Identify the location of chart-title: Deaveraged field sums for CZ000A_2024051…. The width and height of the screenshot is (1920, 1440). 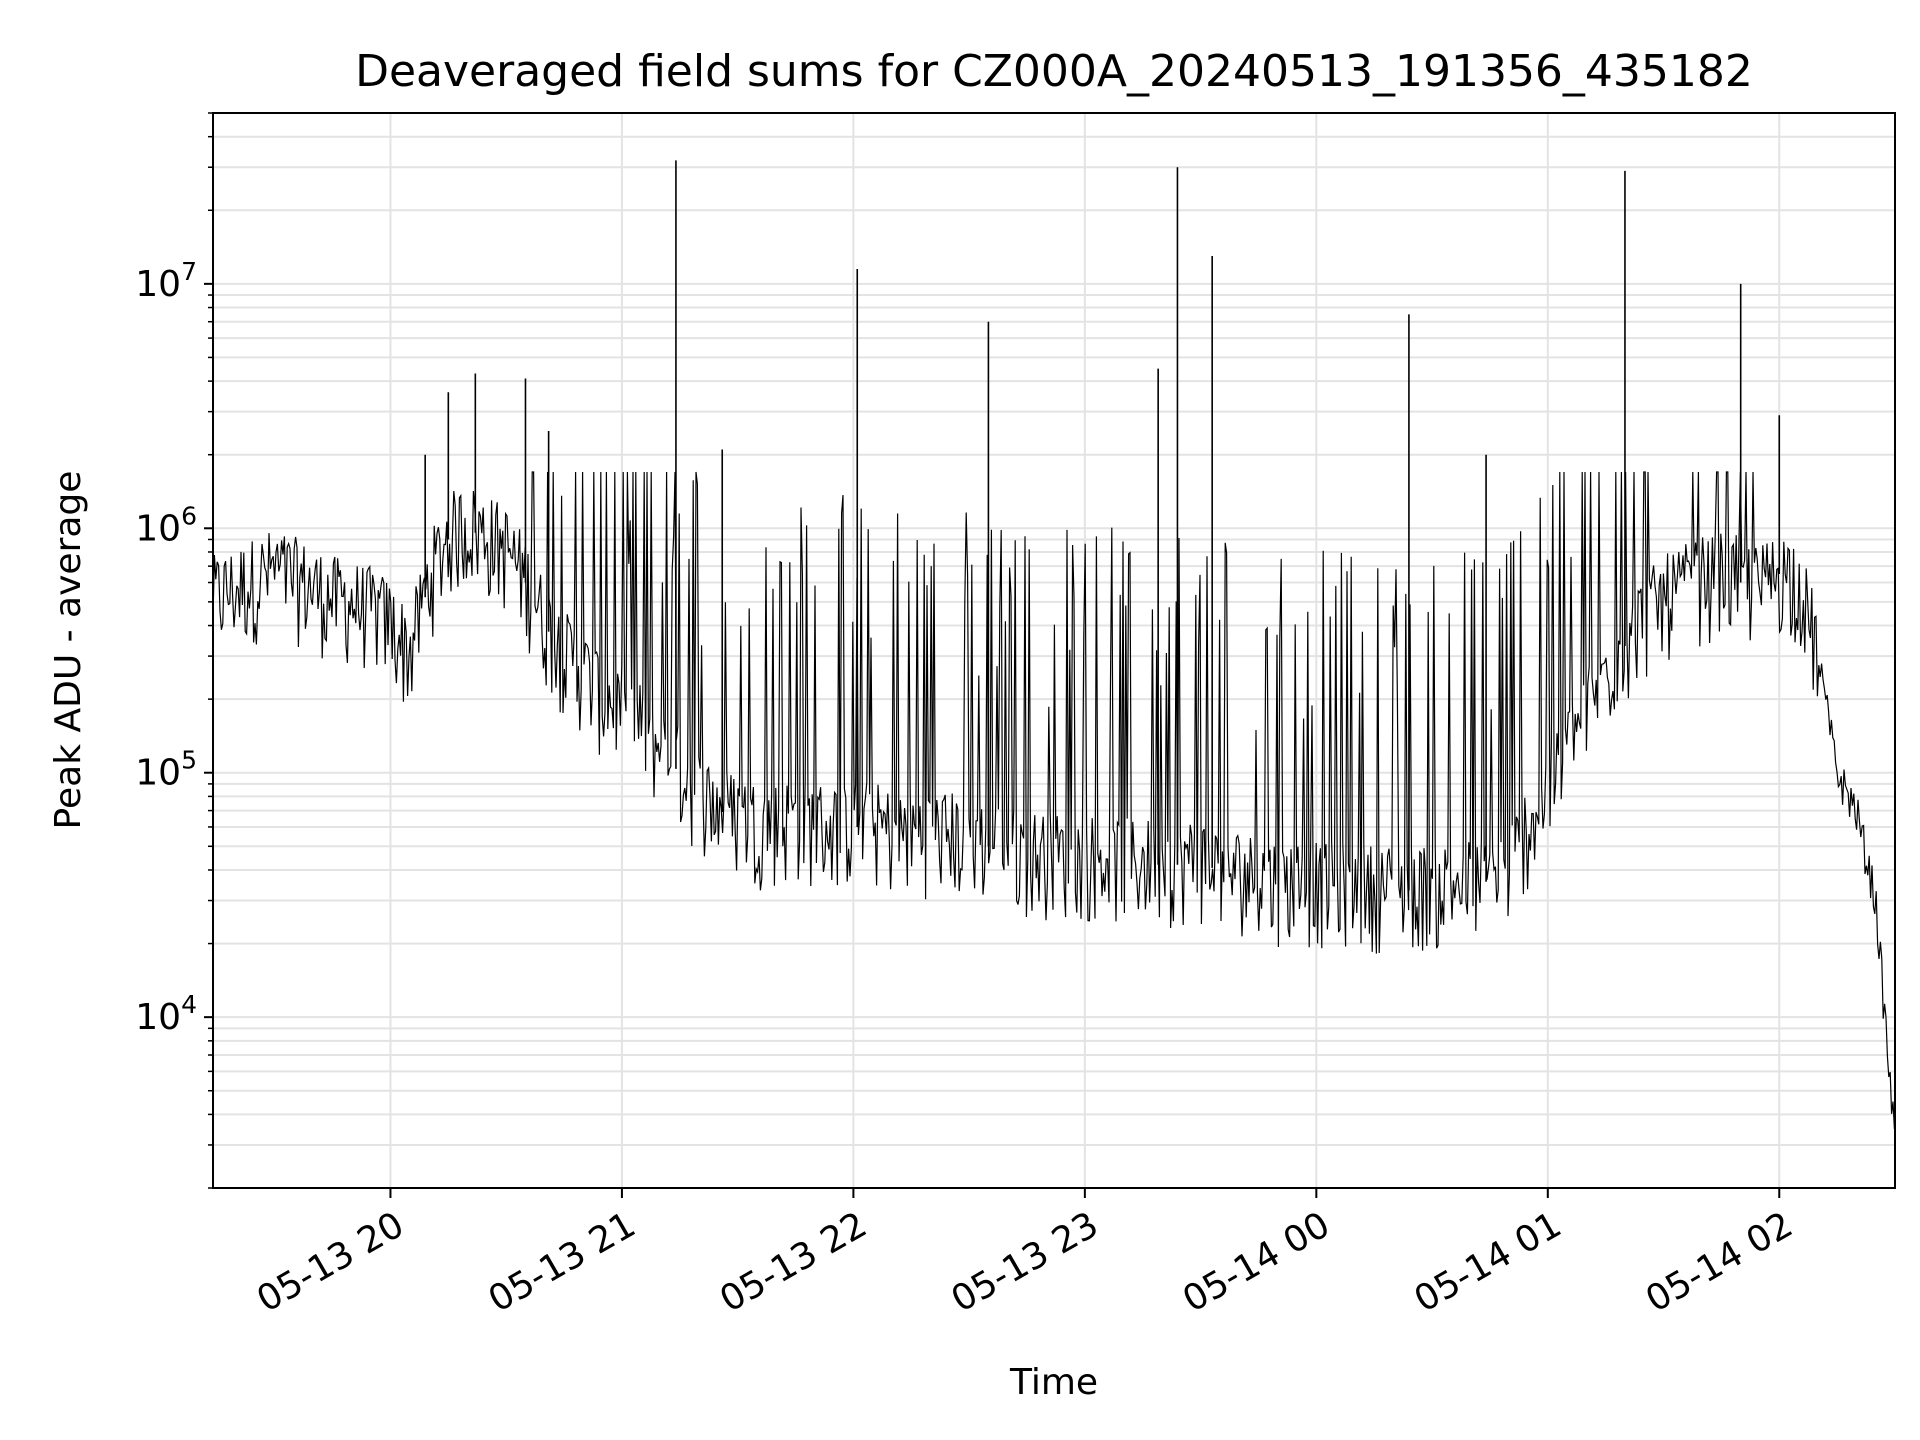
(1054, 71).